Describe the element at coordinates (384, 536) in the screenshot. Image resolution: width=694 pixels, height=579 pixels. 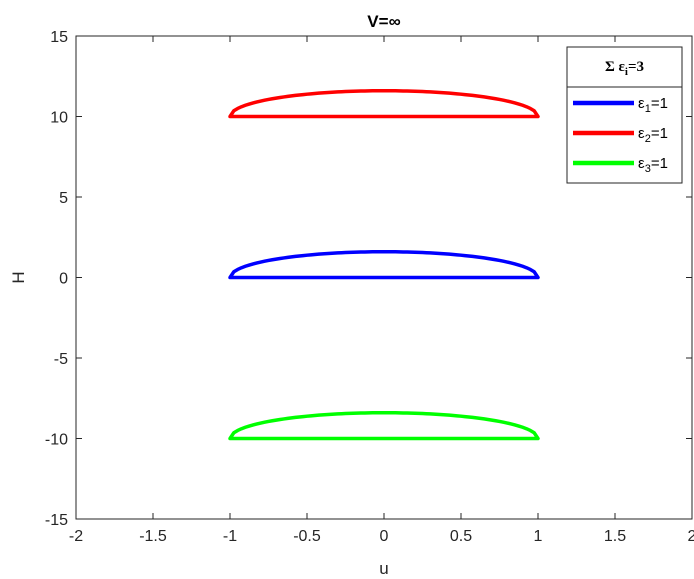
I see `x-tick-label: 0` at that location.